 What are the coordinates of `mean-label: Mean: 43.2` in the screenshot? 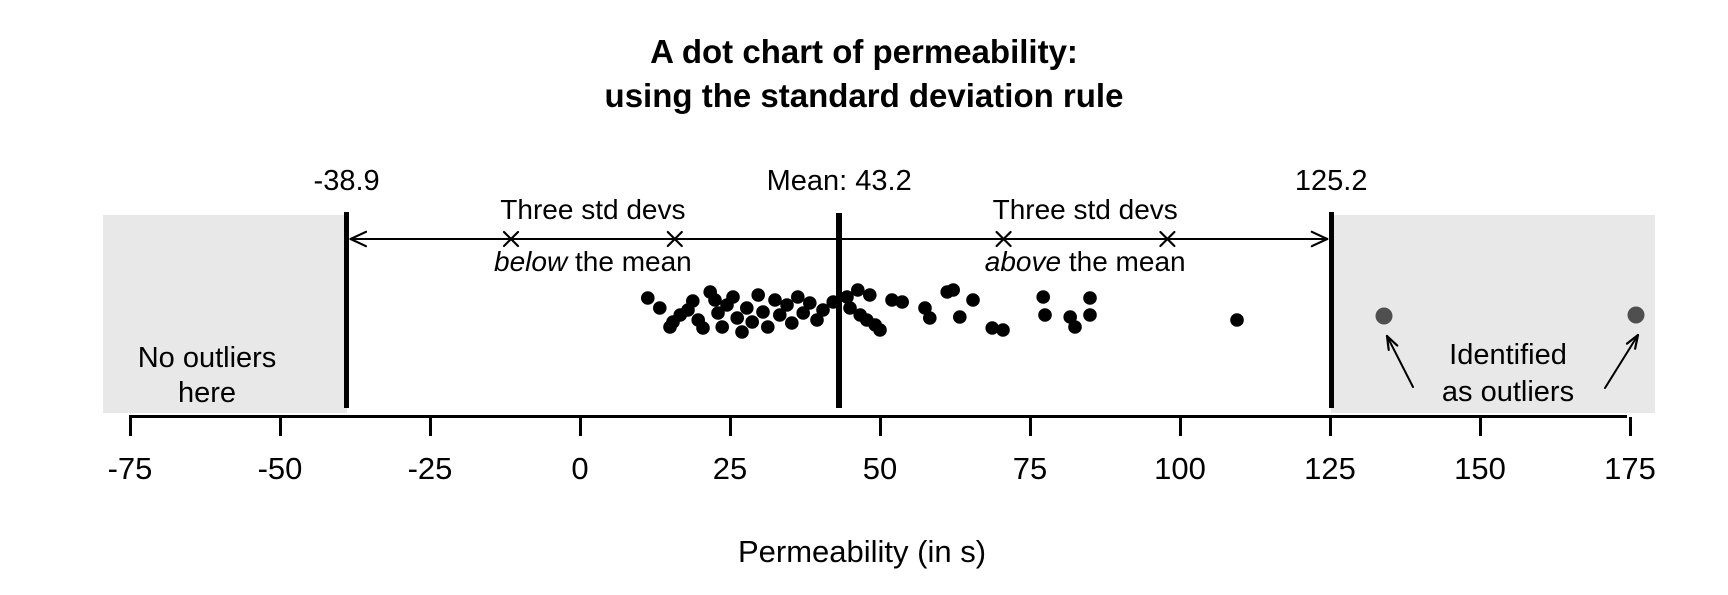 It's located at (839, 181).